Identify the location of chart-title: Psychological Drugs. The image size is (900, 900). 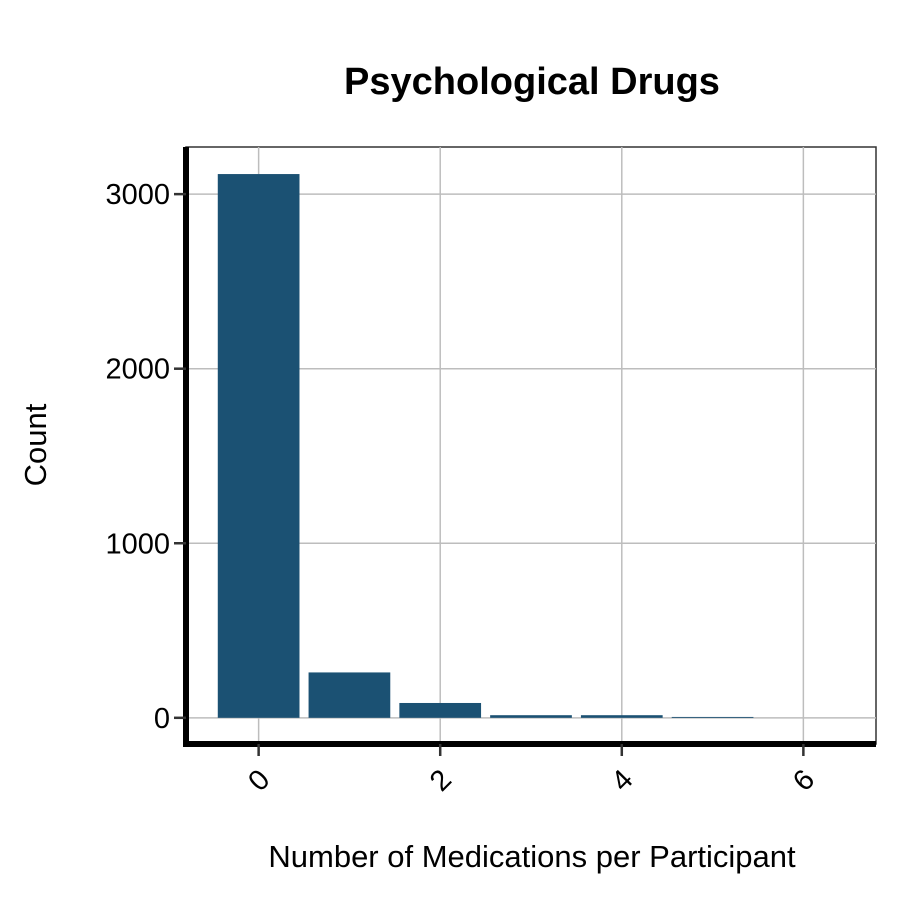
(532, 82).